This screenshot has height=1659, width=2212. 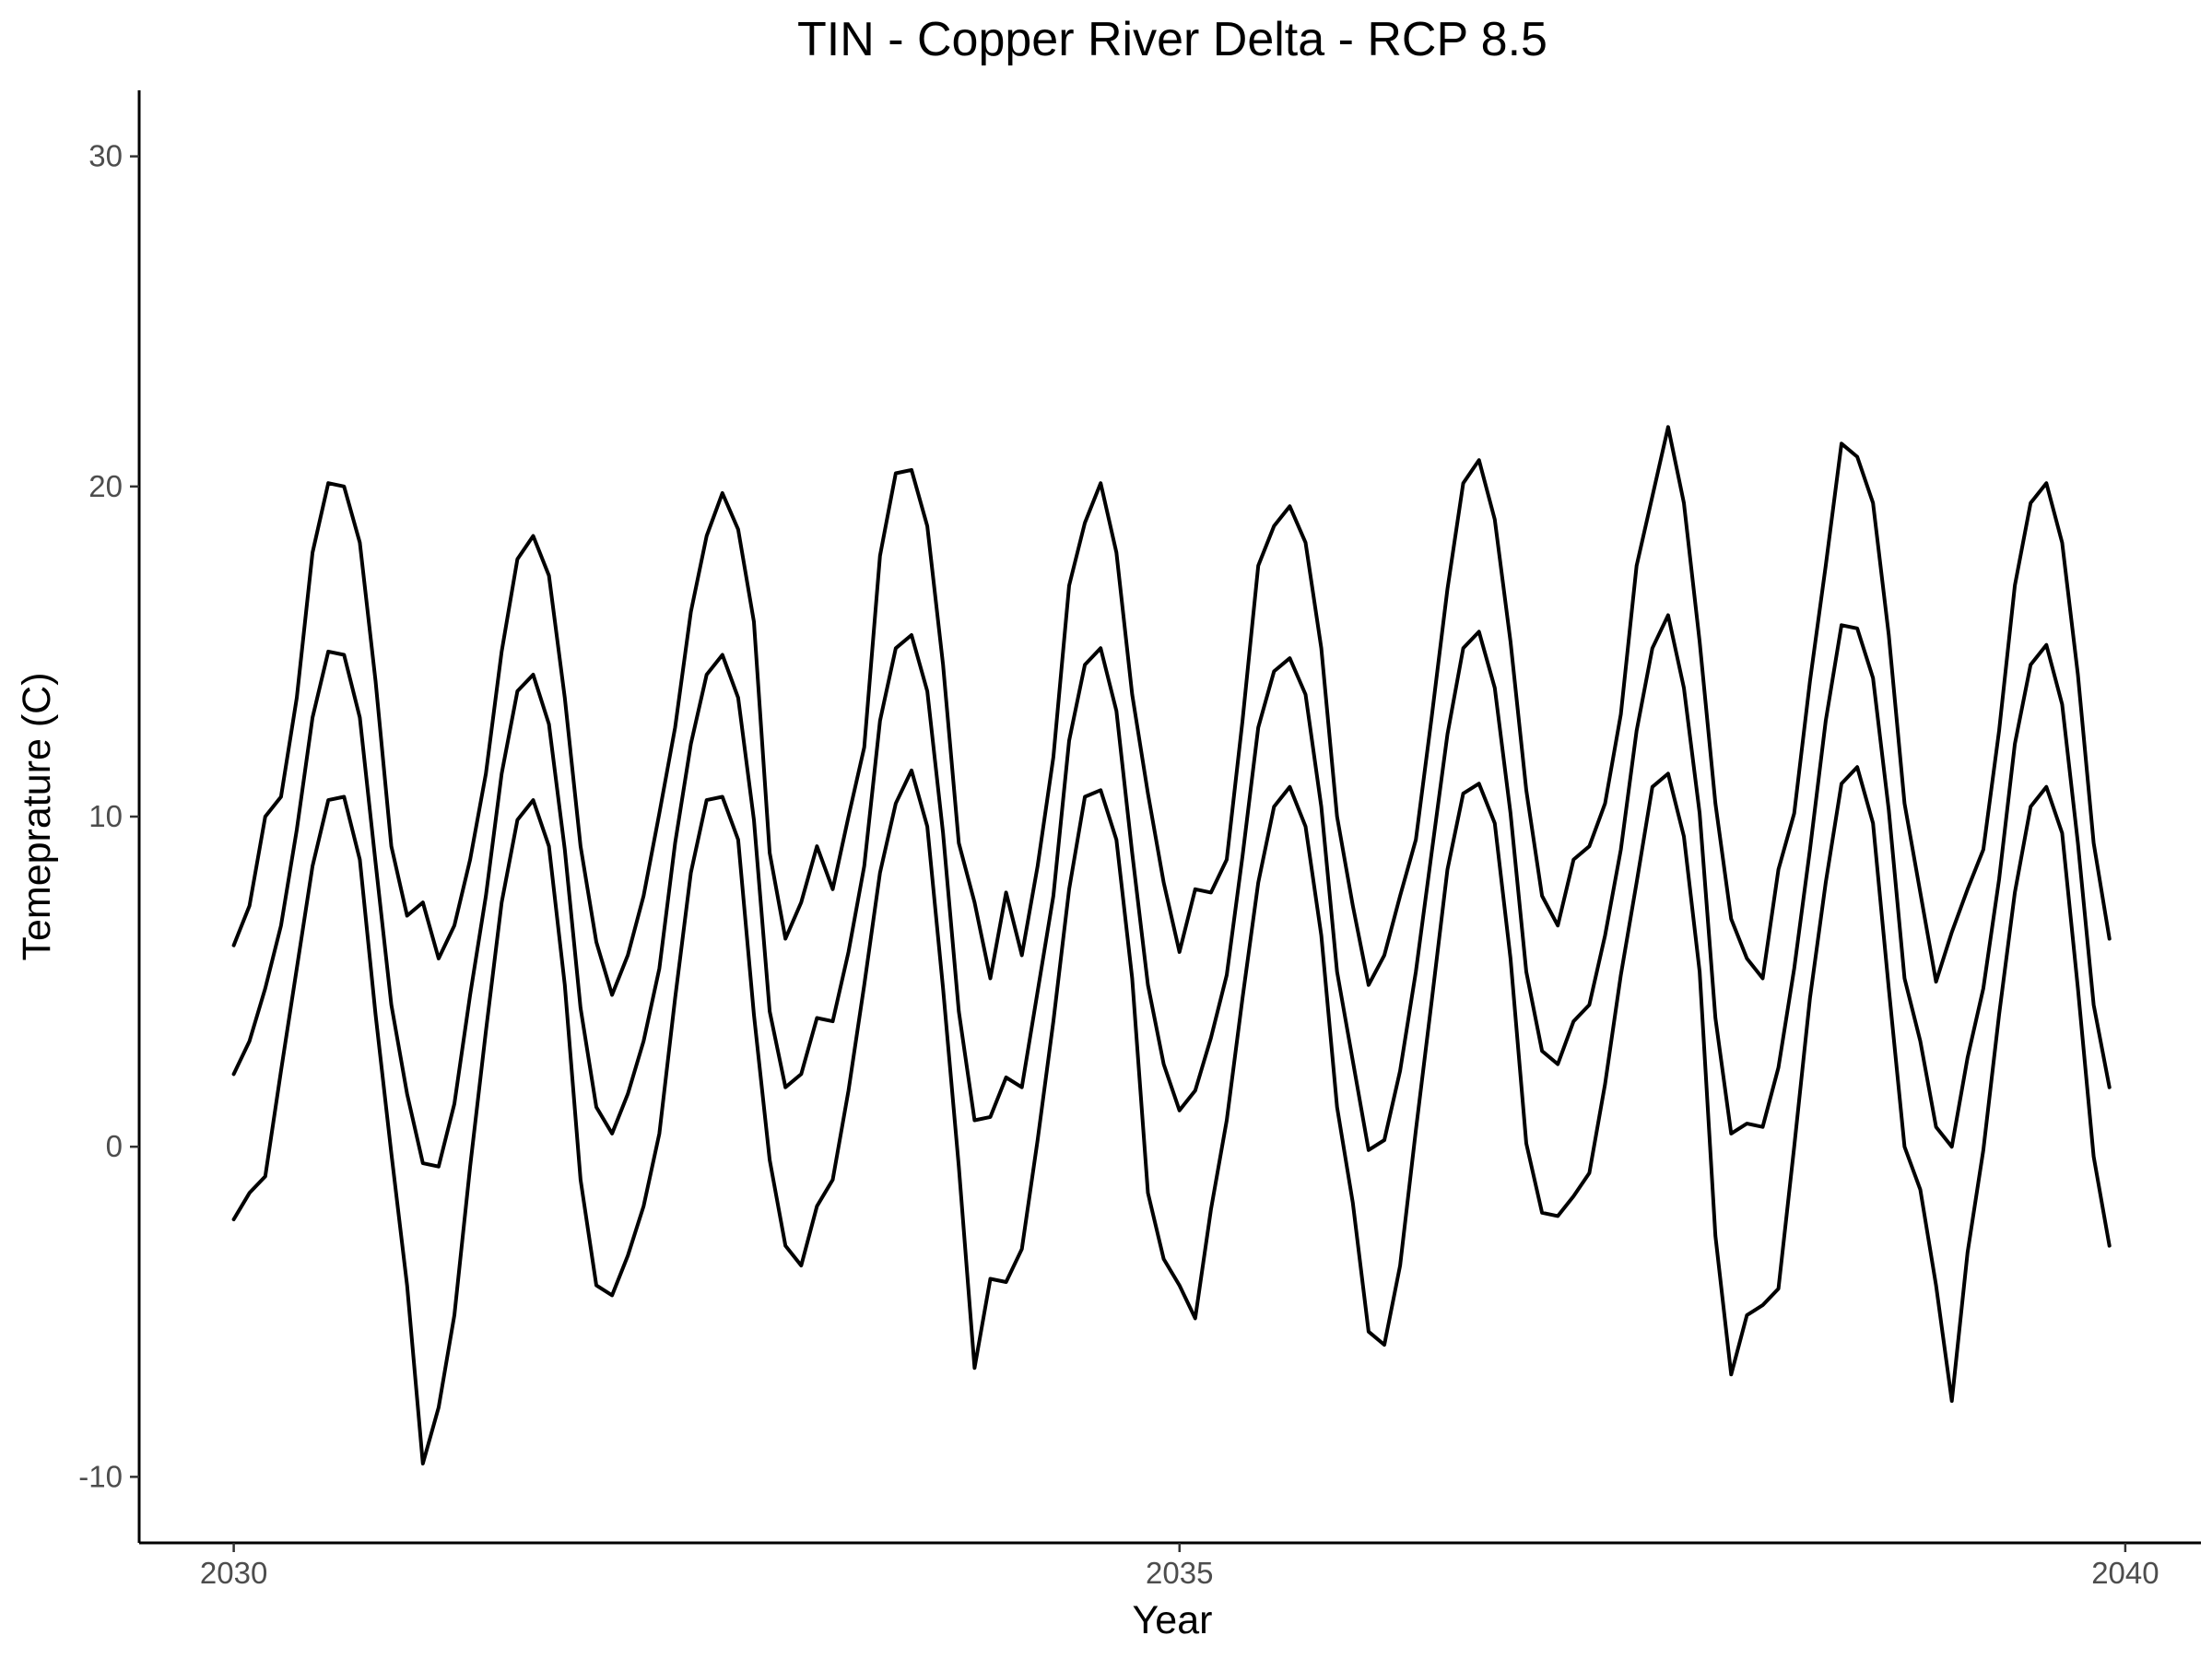 What do you see at coordinates (114, 1146) in the screenshot?
I see `y-tick-label: 0` at bounding box center [114, 1146].